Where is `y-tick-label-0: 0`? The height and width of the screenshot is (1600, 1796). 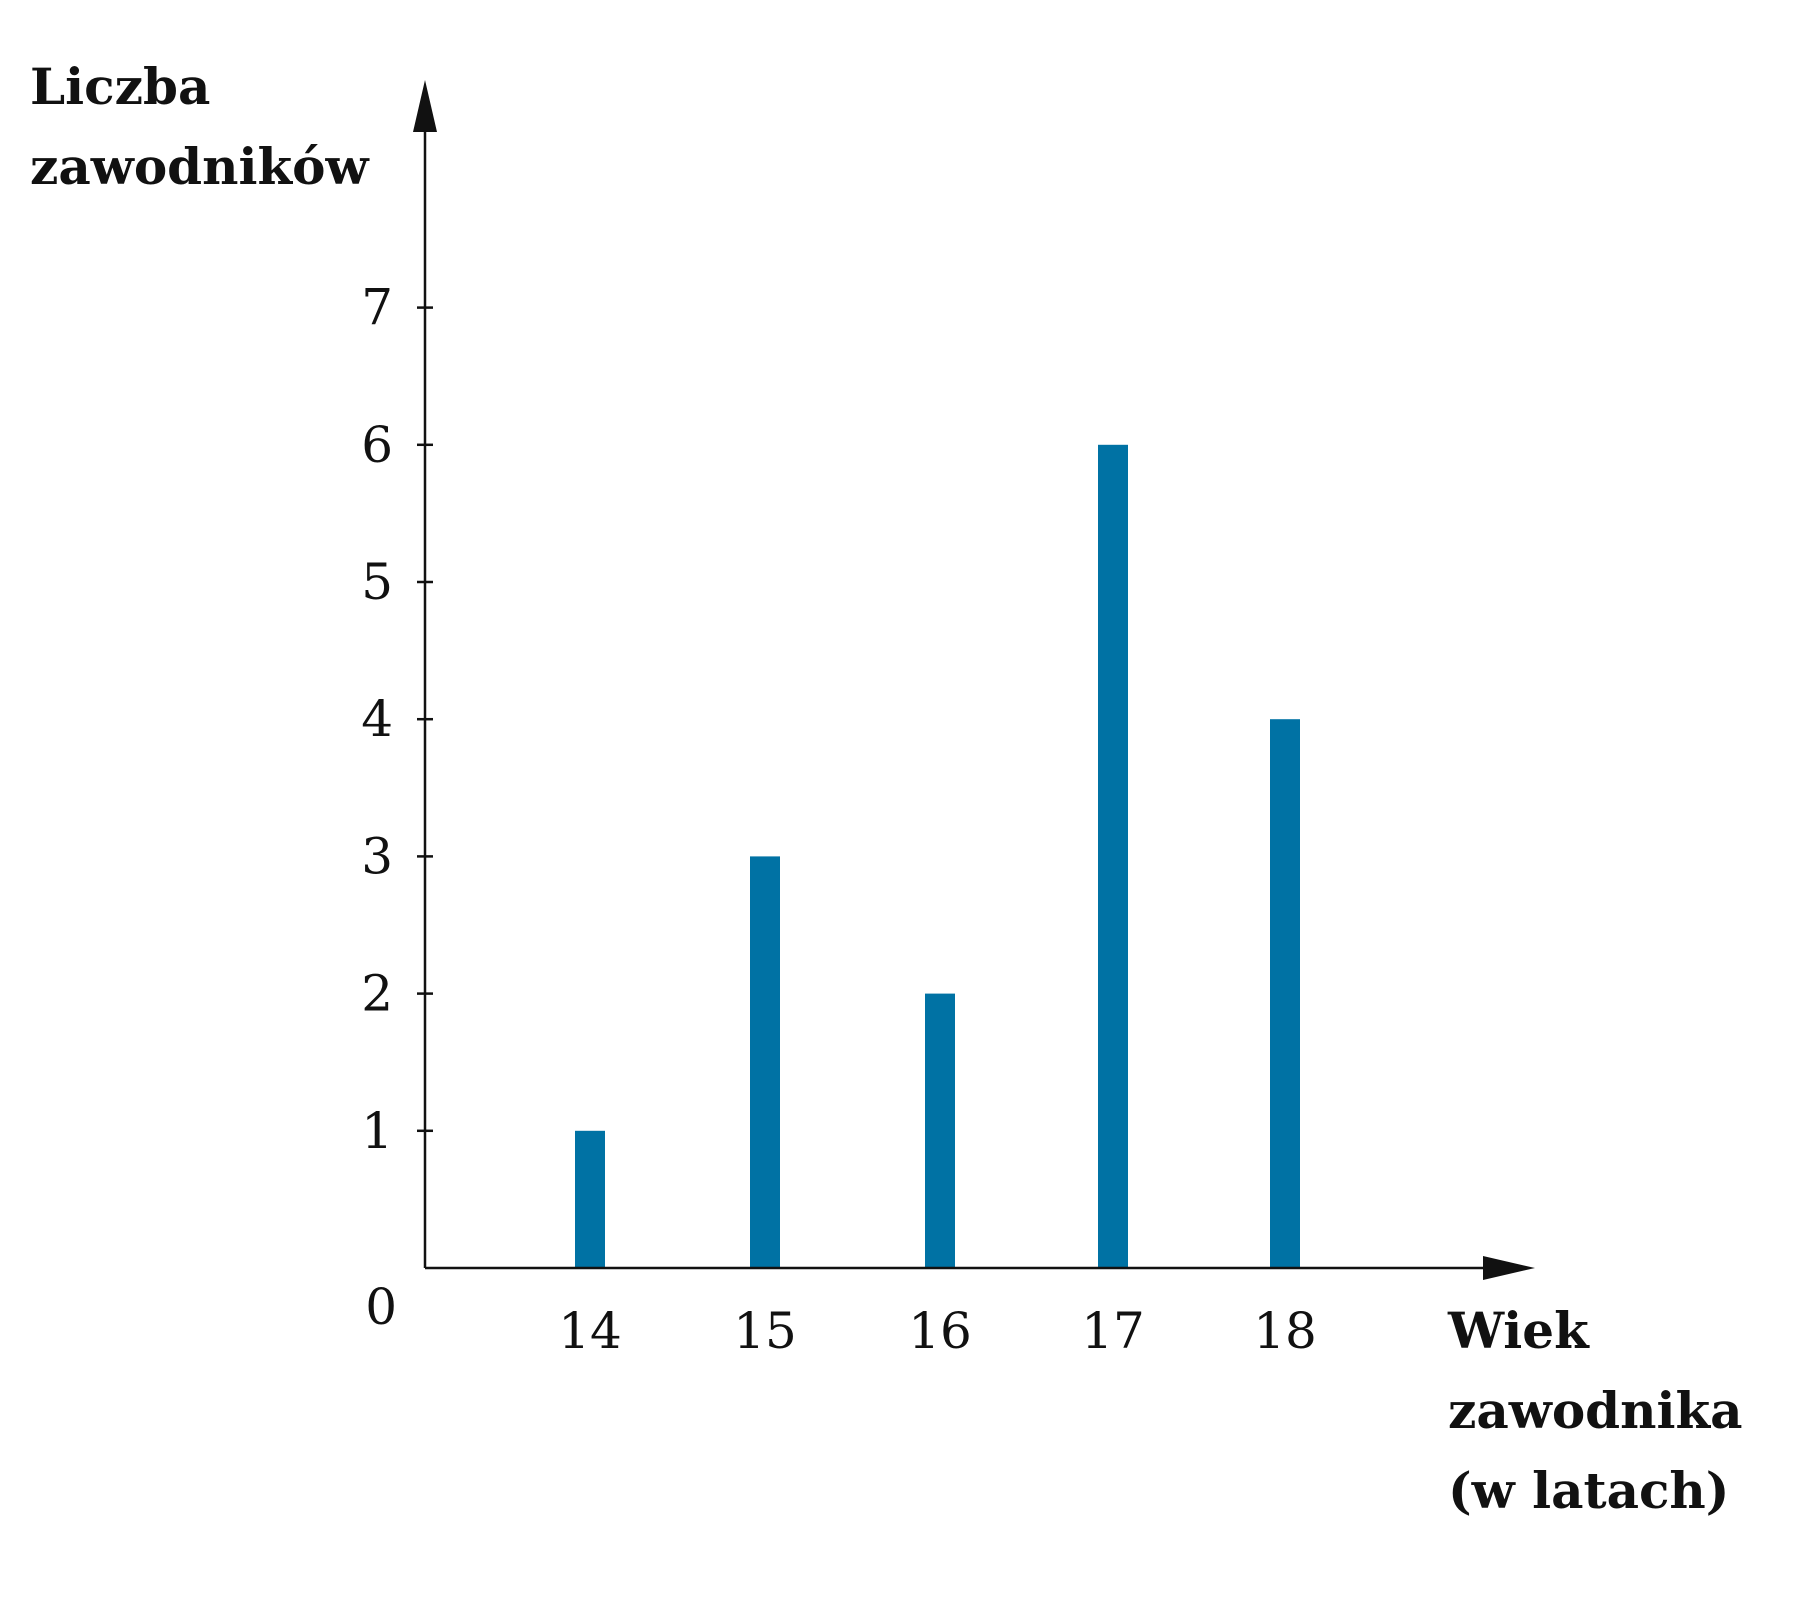 y-tick-label-0: 0 is located at coordinates (381, 1307).